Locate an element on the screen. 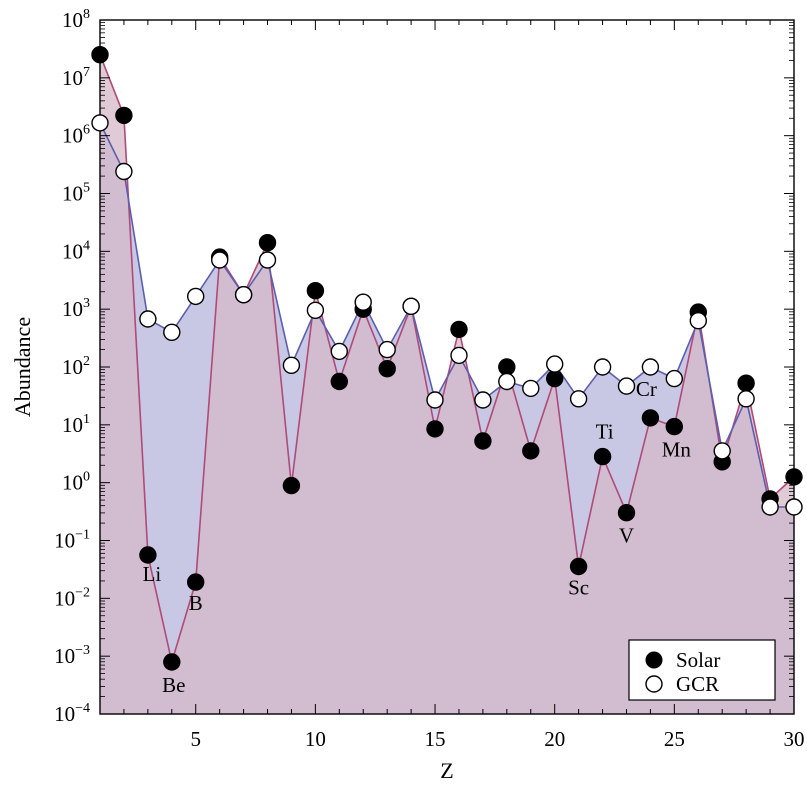  y-tick-label: 10⁻² is located at coordinates (72, 597).